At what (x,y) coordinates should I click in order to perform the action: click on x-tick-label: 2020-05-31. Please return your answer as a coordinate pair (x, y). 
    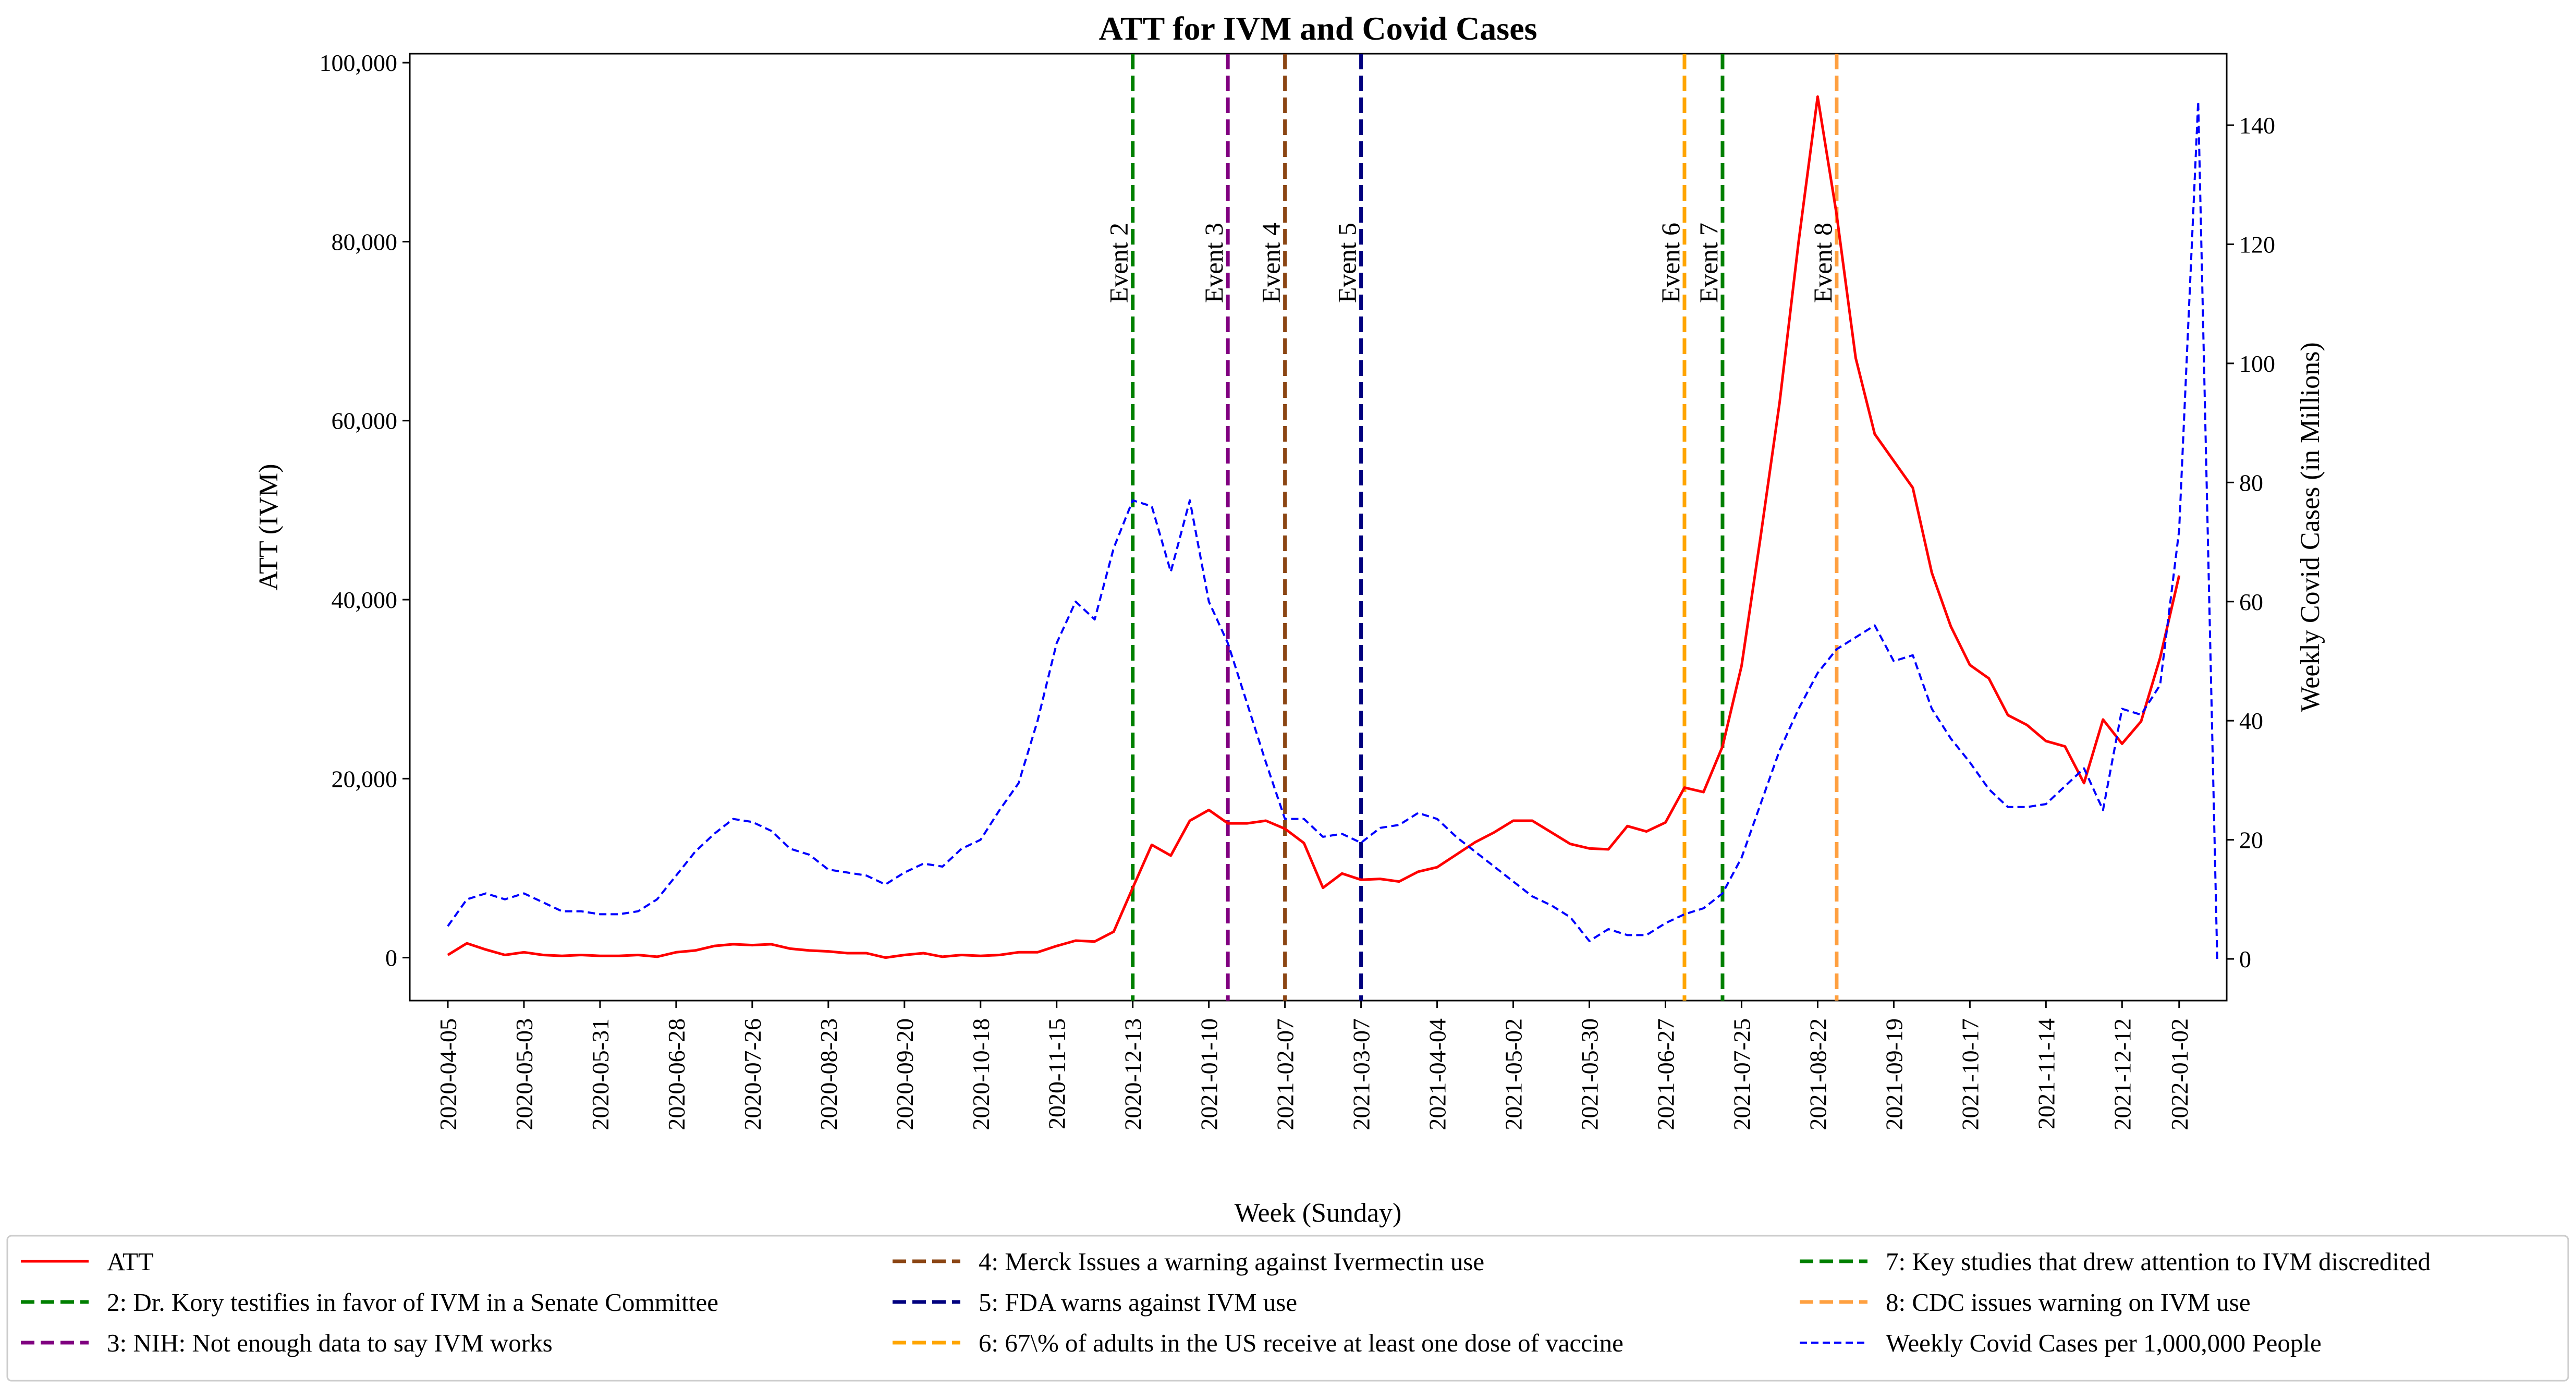
    Looking at the image, I should click on (600, 1074).